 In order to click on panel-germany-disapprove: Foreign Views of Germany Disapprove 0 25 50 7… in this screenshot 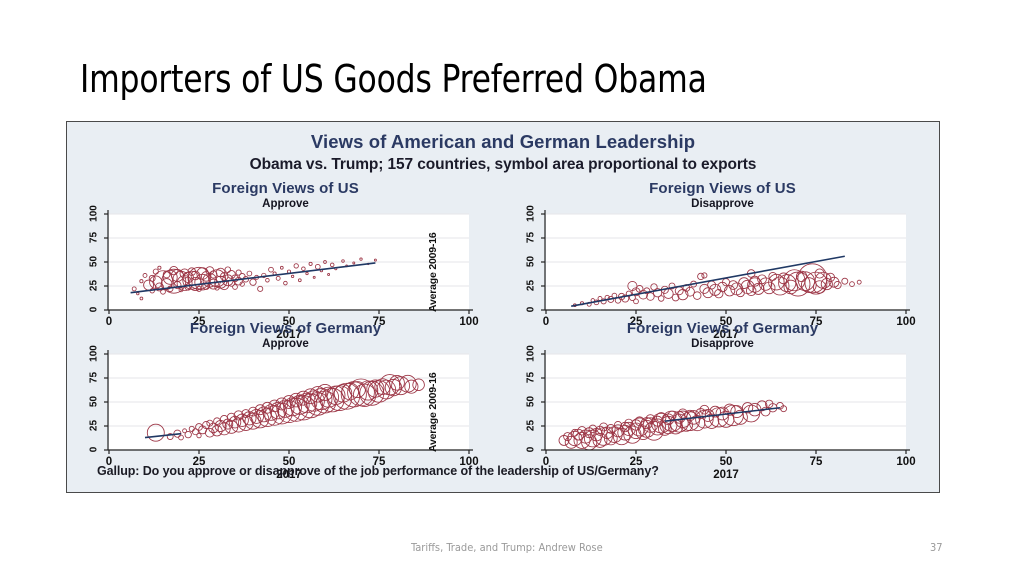, I will do `click(722, 399)`.